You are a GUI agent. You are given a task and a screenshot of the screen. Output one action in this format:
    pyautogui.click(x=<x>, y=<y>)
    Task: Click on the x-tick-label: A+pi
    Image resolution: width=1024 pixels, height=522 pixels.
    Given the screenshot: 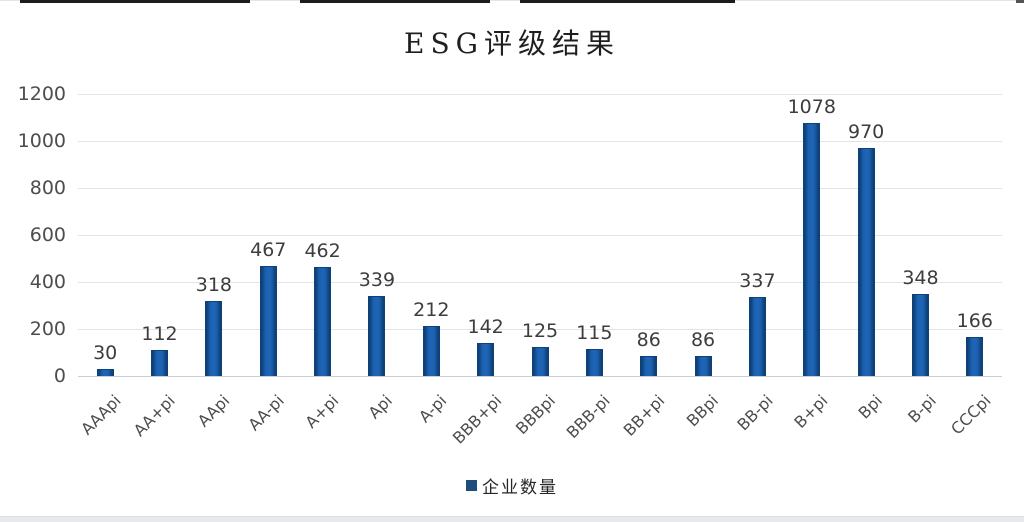 What is the action you would take?
    pyautogui.click(x=322, y=411)
    